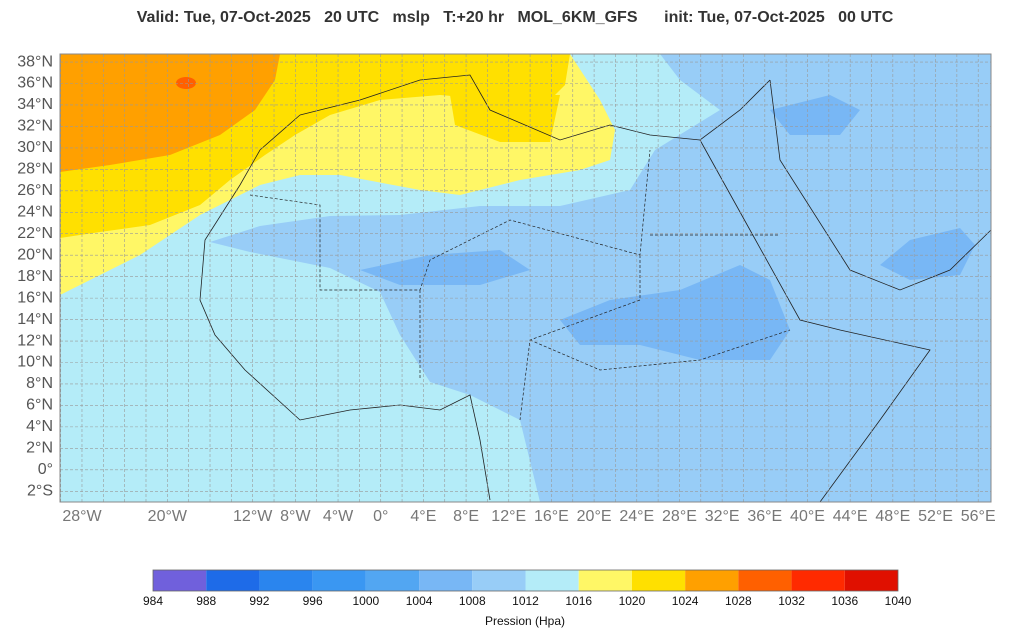  I want to click on lat-label: 16°N, so click(35, 297).